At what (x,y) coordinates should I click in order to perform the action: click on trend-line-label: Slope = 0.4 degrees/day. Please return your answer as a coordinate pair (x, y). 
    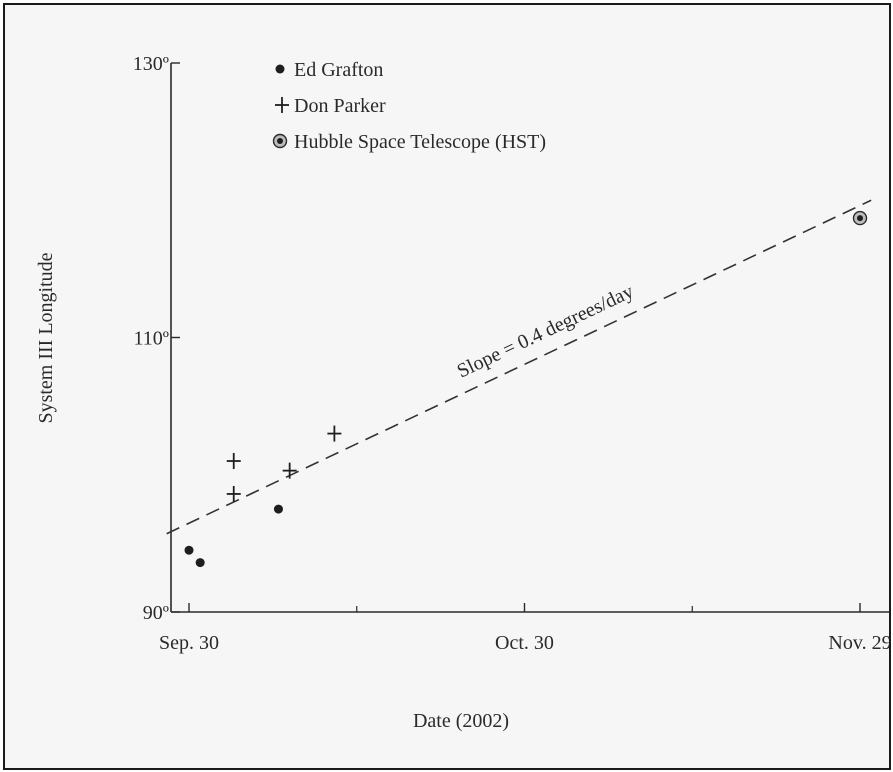
    Looking at the image, I should click on (545, 331).